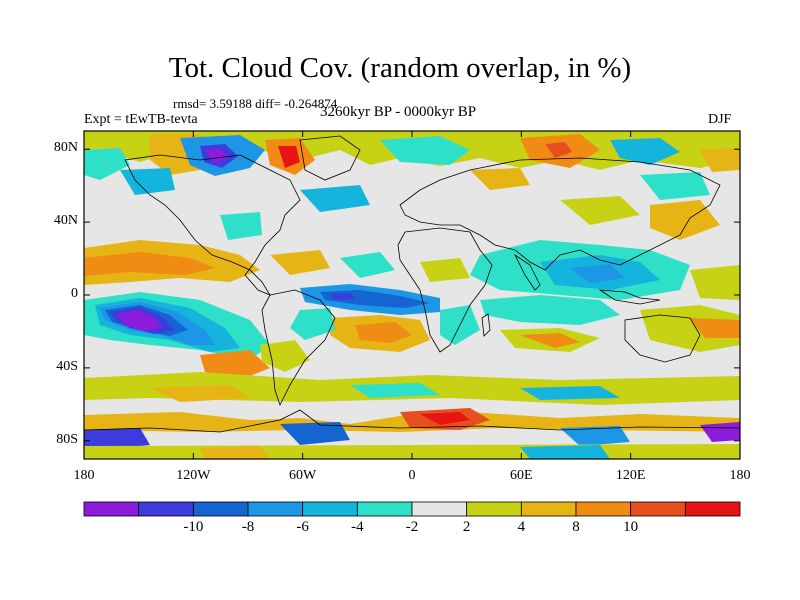 This screenshot has height=600, width=800. What do you see at coordinates (67, 366) in the screenshot?
I see `lat-tick-label: 40S` at bounding box center [67, 366].